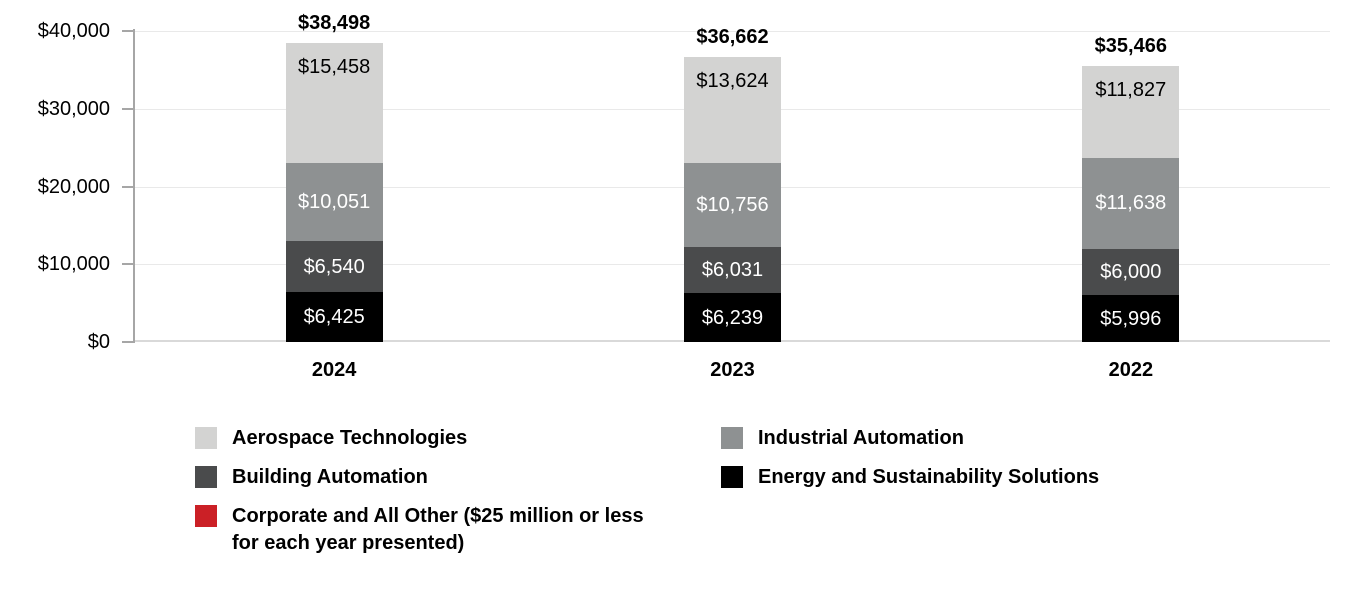 The image size is (1360, 600). What do you see at coordinates (330, 477) in the screenshot?
I see `legend-item-label: Building Automation` at bounding box center [330, 477].